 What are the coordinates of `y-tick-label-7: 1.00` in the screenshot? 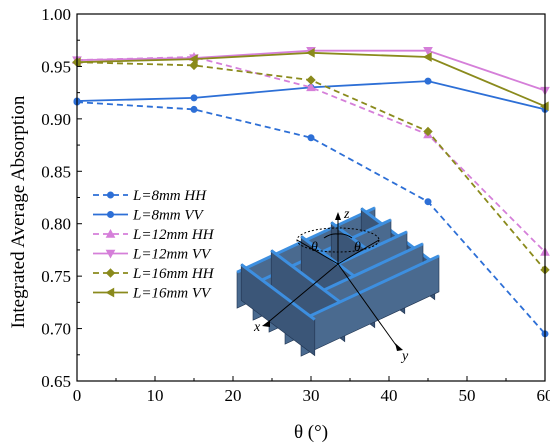 It's located at (56, 14).